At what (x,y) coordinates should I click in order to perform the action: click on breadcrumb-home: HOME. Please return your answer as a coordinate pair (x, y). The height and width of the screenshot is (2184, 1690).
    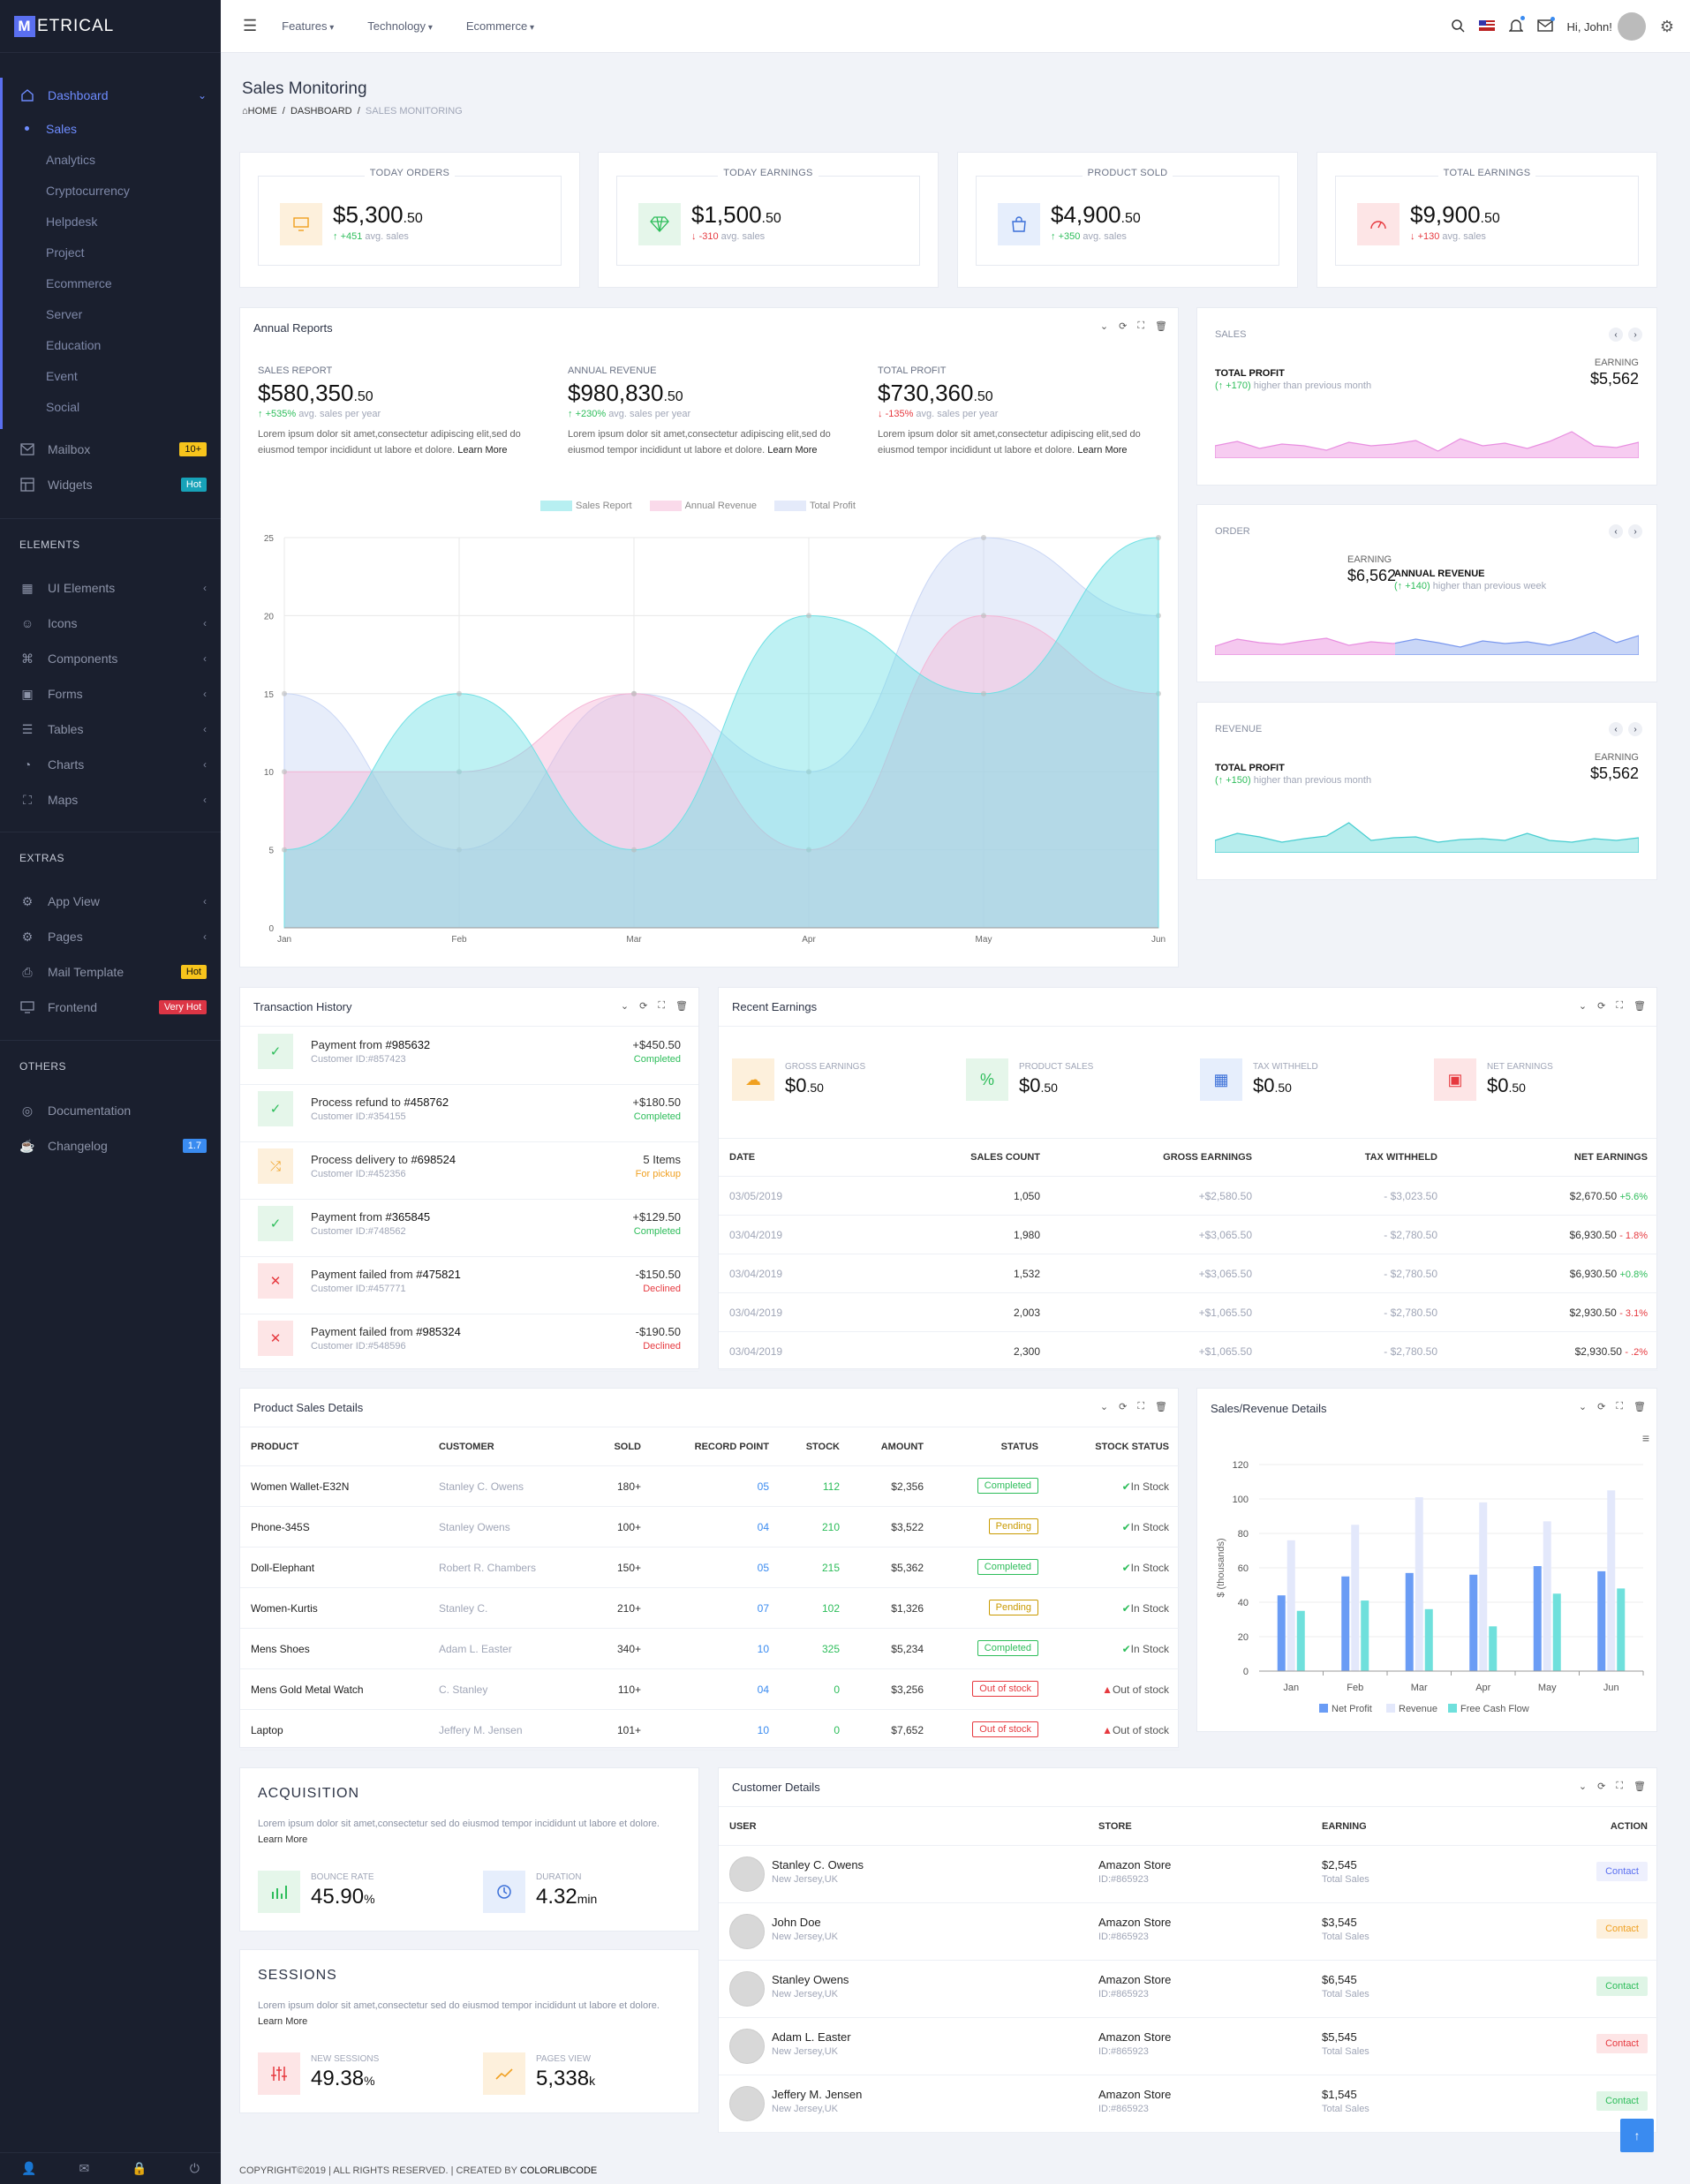
    Looking at the image, I should click on (262, 112).